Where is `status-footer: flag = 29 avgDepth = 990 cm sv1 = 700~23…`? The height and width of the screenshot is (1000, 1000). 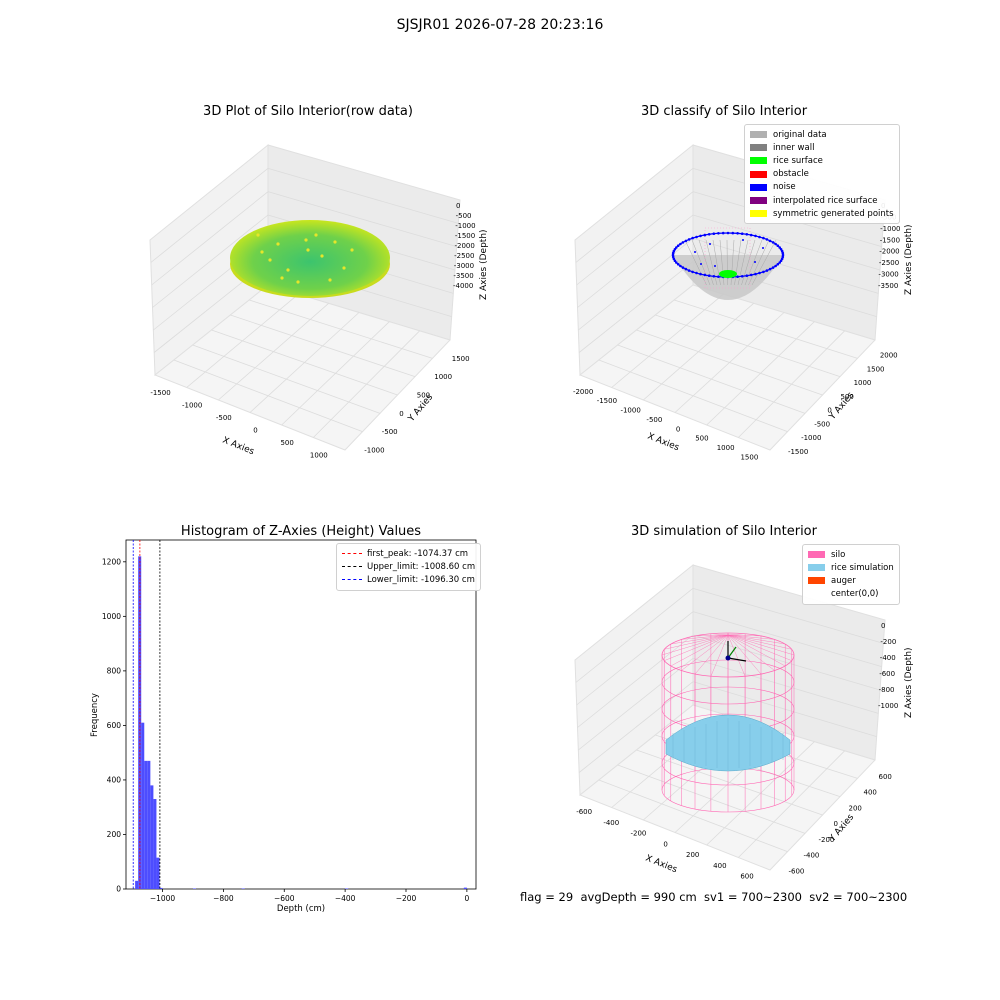
status-footer: flag = 29 avgDepth = 990 cm sv1 = 700~23… is located at coordinates (714, 897).